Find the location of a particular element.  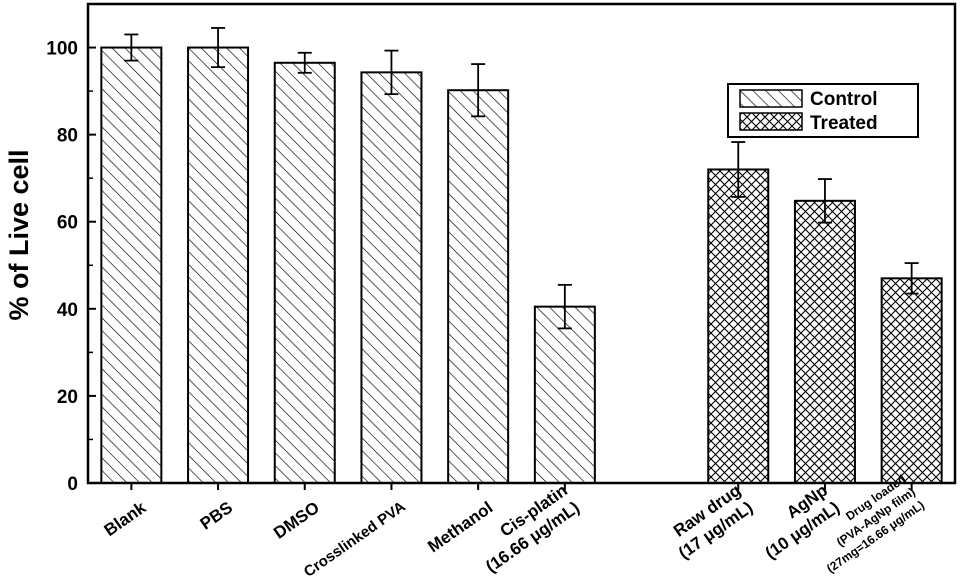

legend: Control Treated is located at coordinates (823, 110).